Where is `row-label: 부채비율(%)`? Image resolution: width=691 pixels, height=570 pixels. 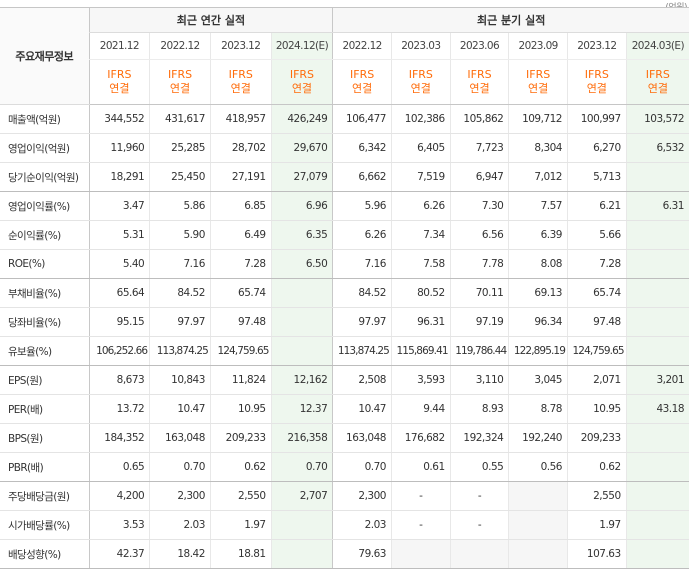 row-label: 부채비율(%) is located at coordinates (45, 293).